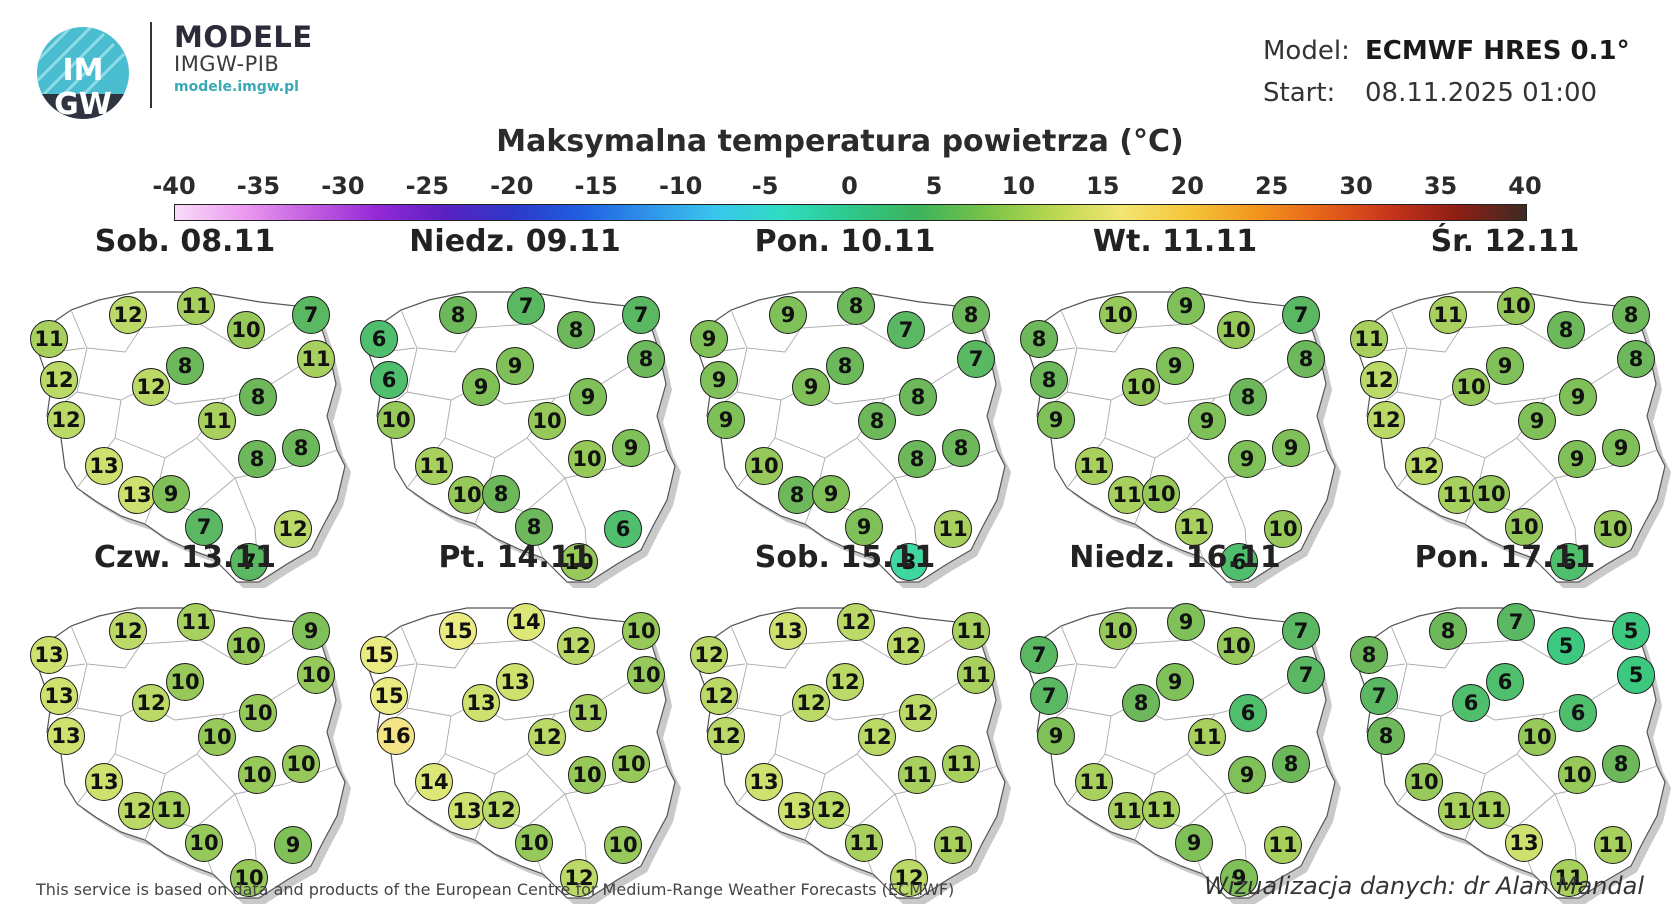 The width and height of the screenshot is (1680, 904). What do you see at coordinates (1018, 186) in the screenshot?
I see `colorbar-tick: 10` at bounding box center [1018, 186].